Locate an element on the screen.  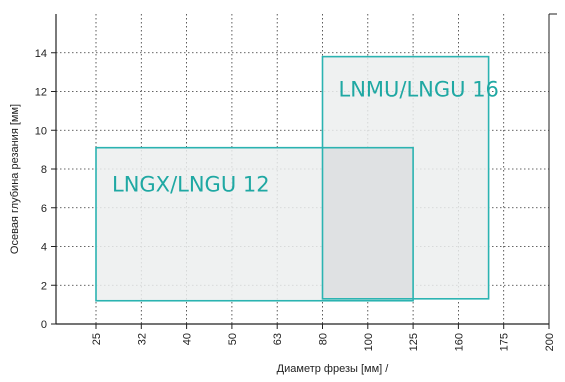
x-tick-label: 80 is located at coordinates (324, 339).